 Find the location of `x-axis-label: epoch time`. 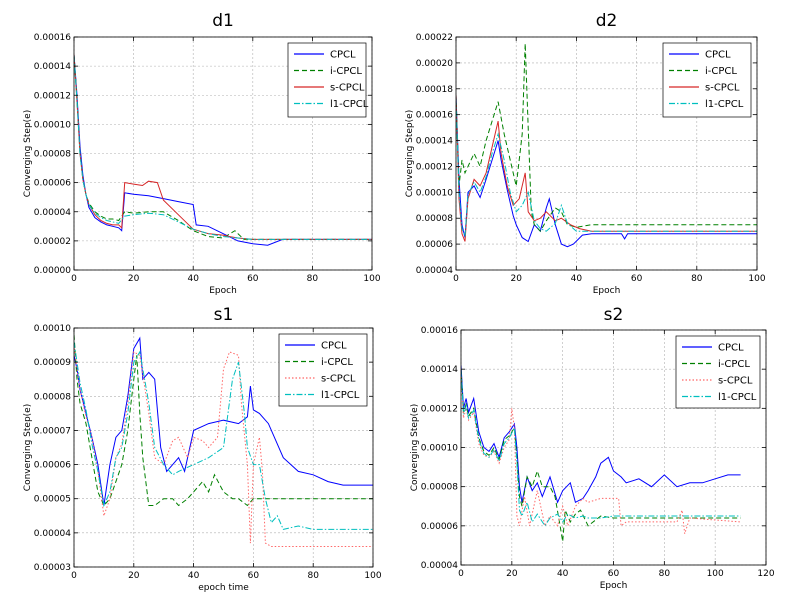

x-axis-label: epoch time is located at coordinates (223, 588).